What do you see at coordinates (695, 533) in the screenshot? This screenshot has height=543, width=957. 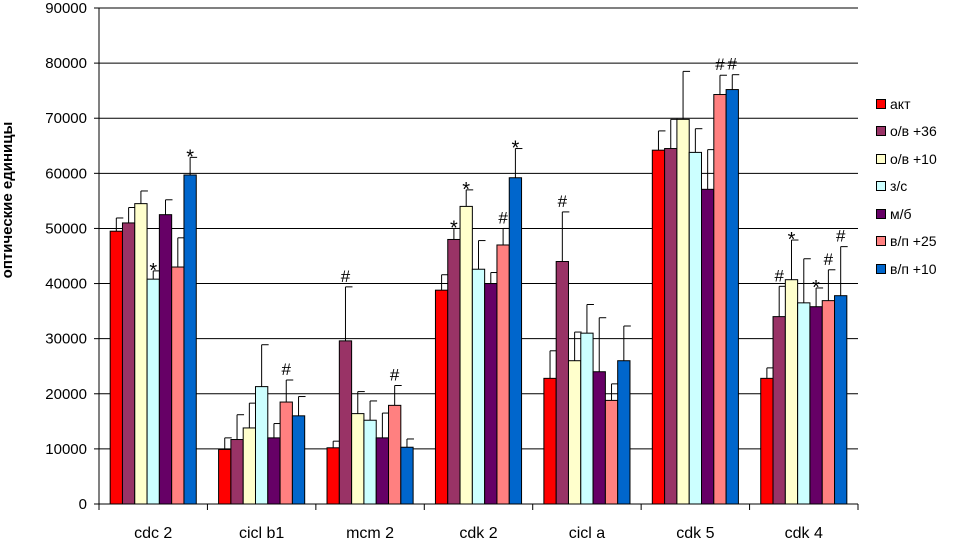 I see `x-tick-label: cdk 5` at bounding box center [695, 533].